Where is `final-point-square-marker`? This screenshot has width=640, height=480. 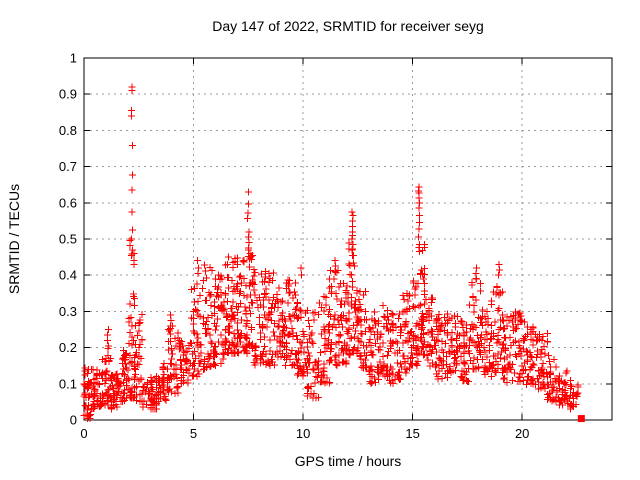
final-point-square-marker is located at coordinates (581, 419).